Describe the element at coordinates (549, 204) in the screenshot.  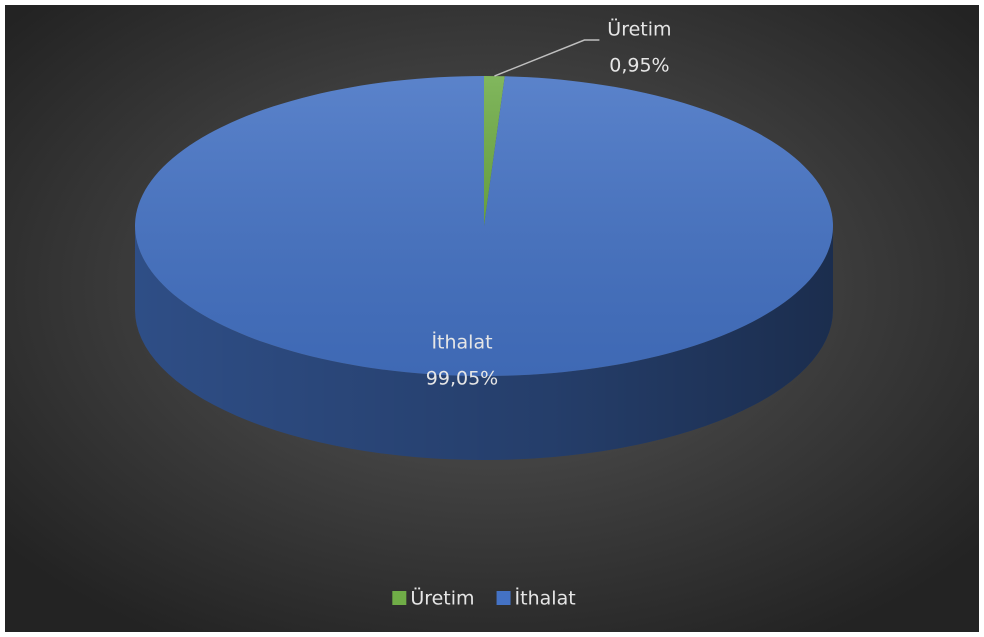
I see `data-labels: Üretim 0,95% İthalat 99,05%` at that location.